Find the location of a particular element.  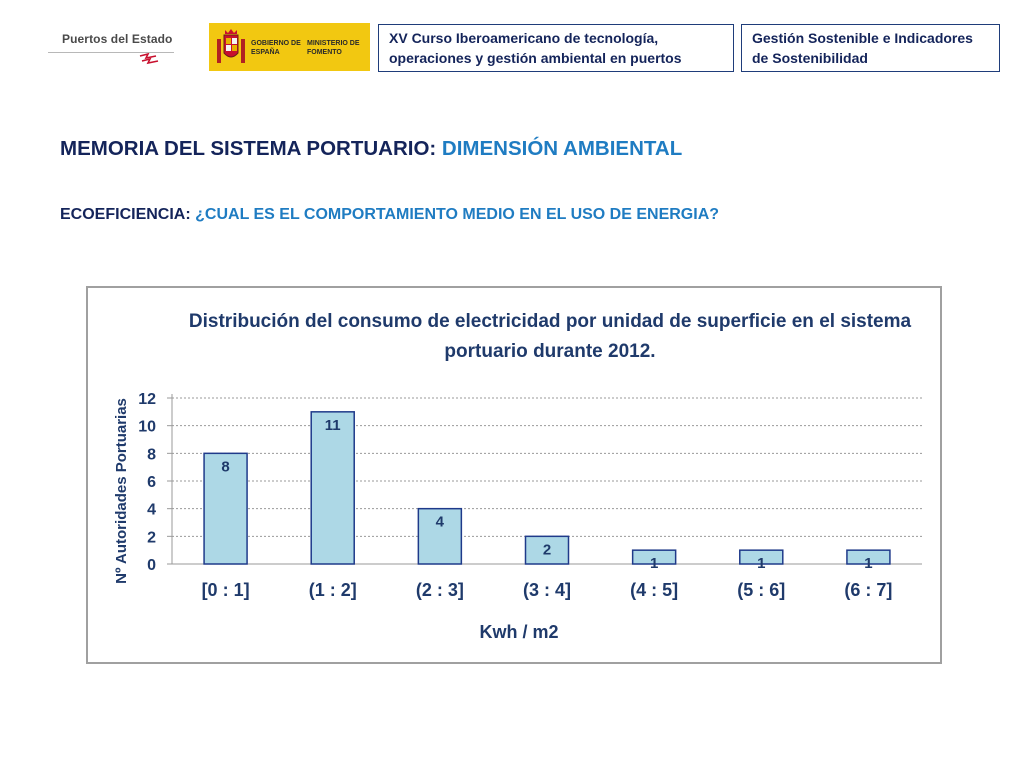

x-tick-label: (5 : 6] is located at coordinates (761, 590).